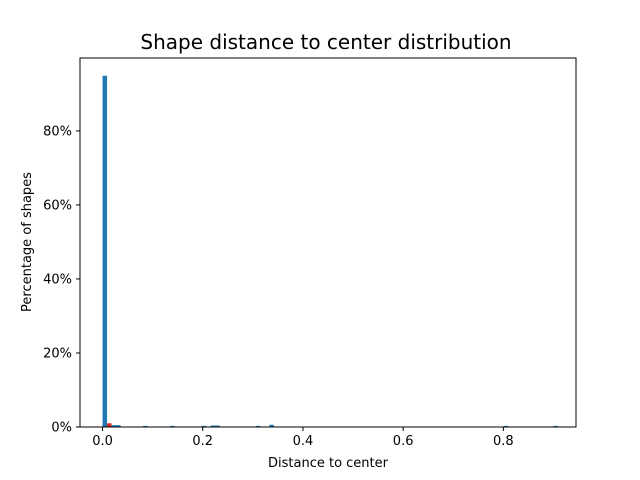 The image size is (640, 480). I want to click on x-tick-label: 0.8, so click(503, 441).